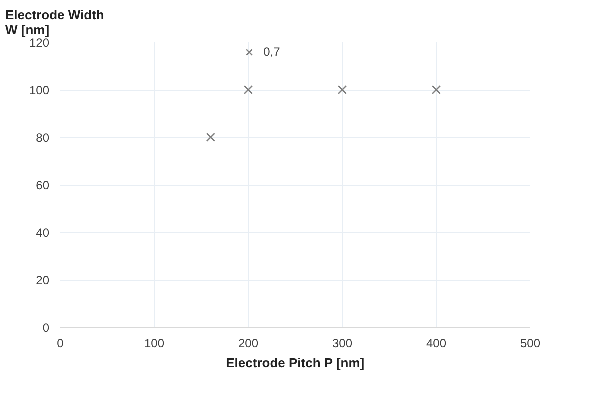 The height and width of the screenshot is (414, 611). I want to click on x-tick-label: 0, so click(60, 343).